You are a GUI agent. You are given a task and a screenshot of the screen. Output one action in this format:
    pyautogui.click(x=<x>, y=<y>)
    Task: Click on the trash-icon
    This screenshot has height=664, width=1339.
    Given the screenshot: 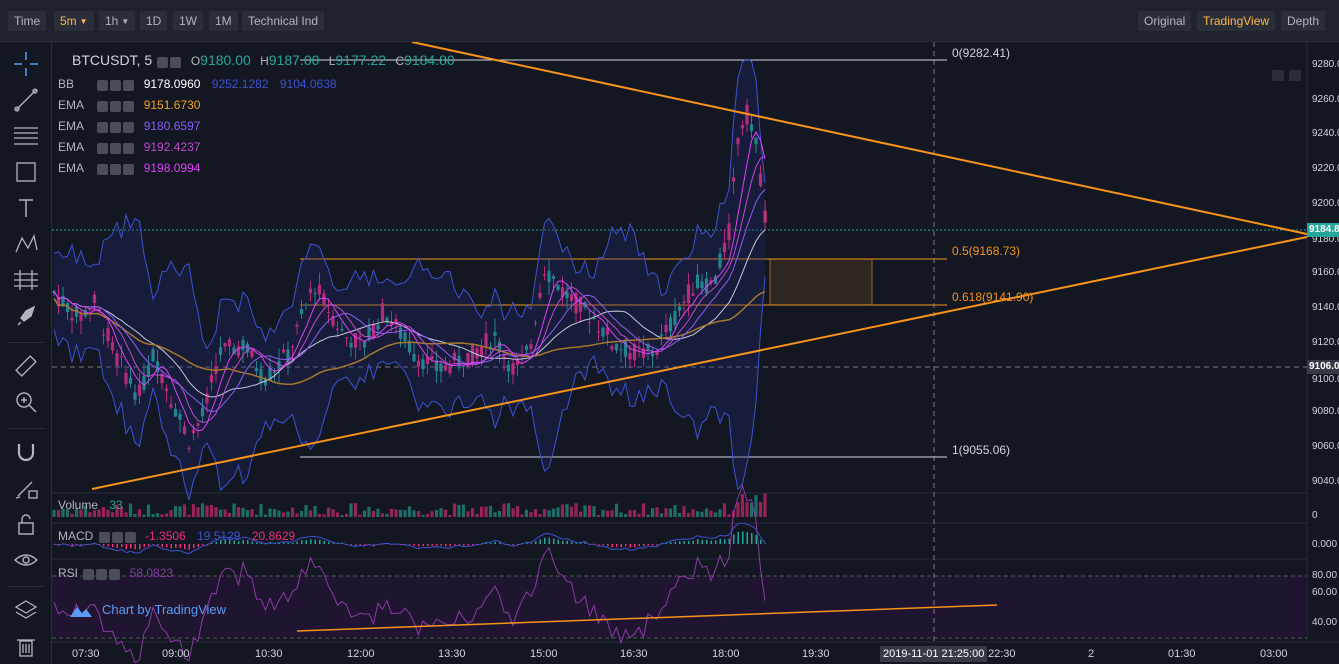 What is the action you would take?
    pyautogui.click(x=26, y=646)
    